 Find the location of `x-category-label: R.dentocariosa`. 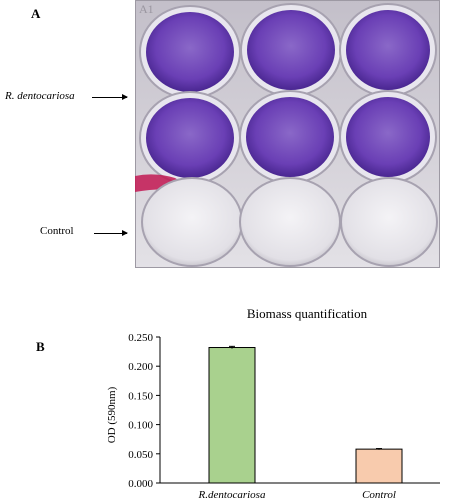

x-category-label: R.dentocariosa is located at coordinates (232, 495).